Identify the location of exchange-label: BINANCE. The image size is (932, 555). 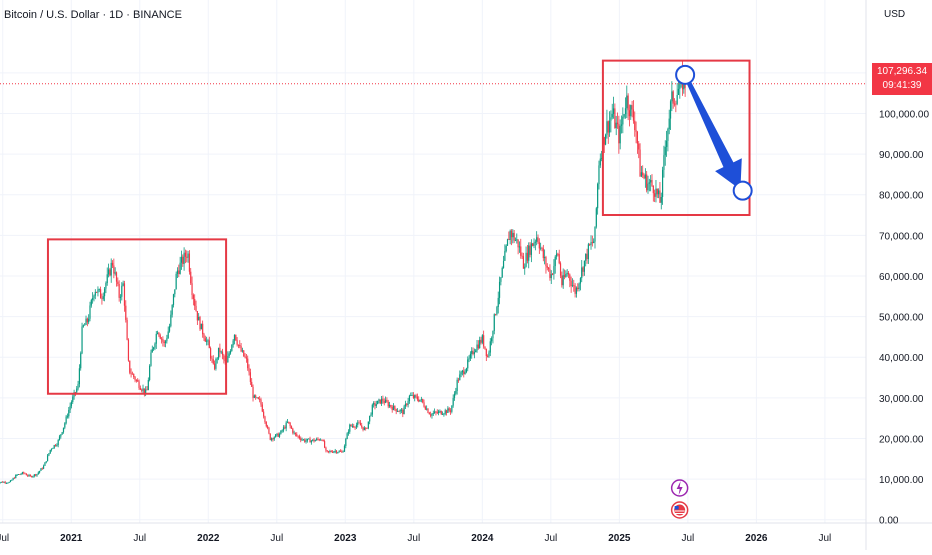
(157, 15).